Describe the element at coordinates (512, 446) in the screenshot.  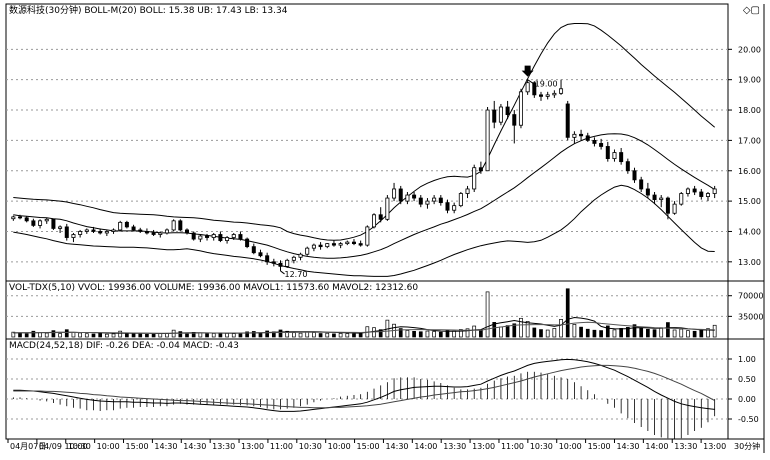
I see `time-axis-label: 11:00` at that location.